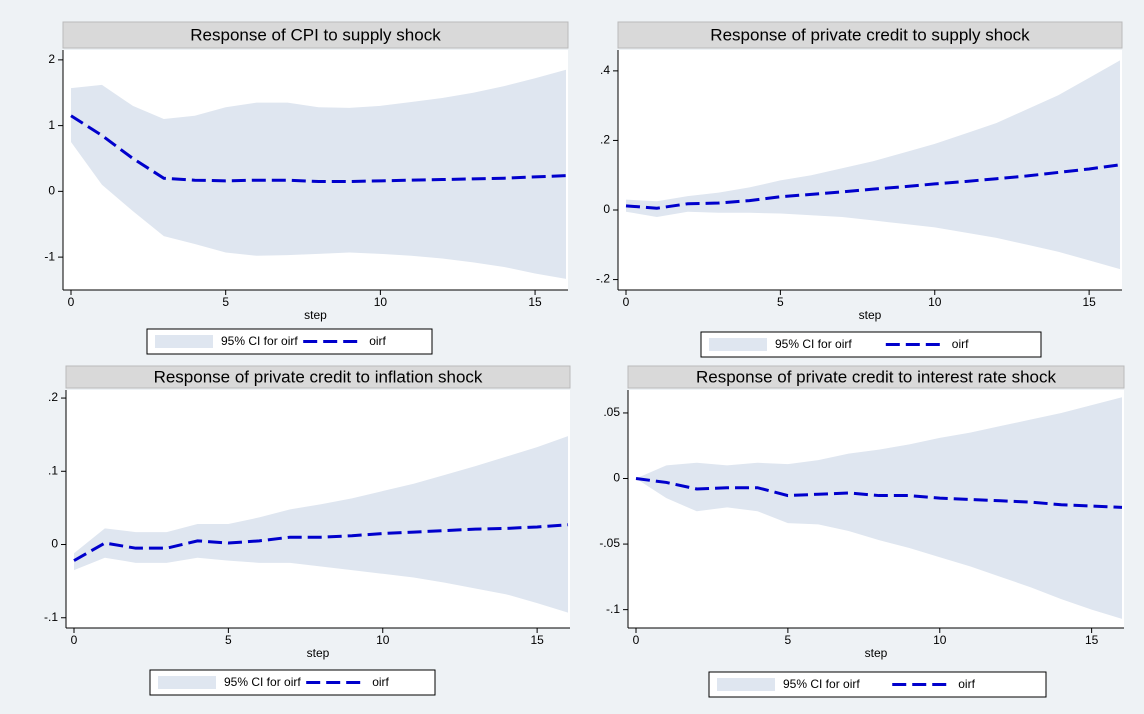 The height and width of the screenshot is (714, 1144). I want to click on y-tick-label: 1, so click(51, 125).